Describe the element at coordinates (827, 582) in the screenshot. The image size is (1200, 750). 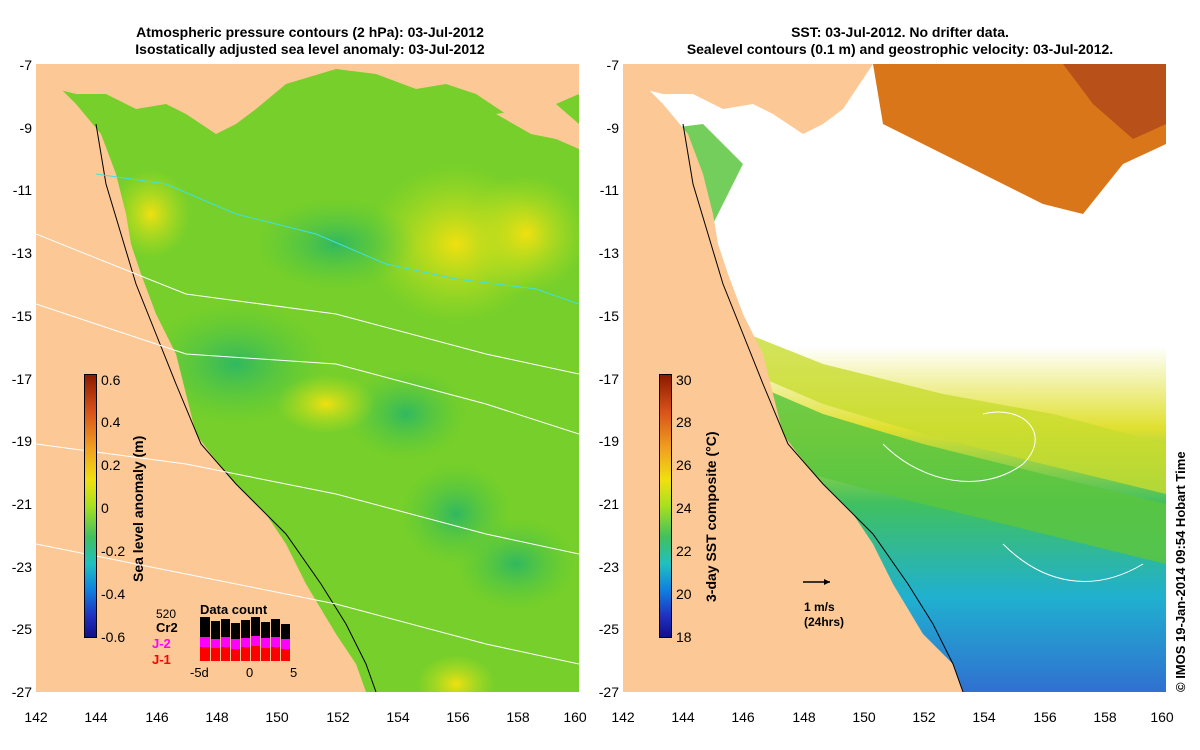
I see `scale-arrowhead` at that location.